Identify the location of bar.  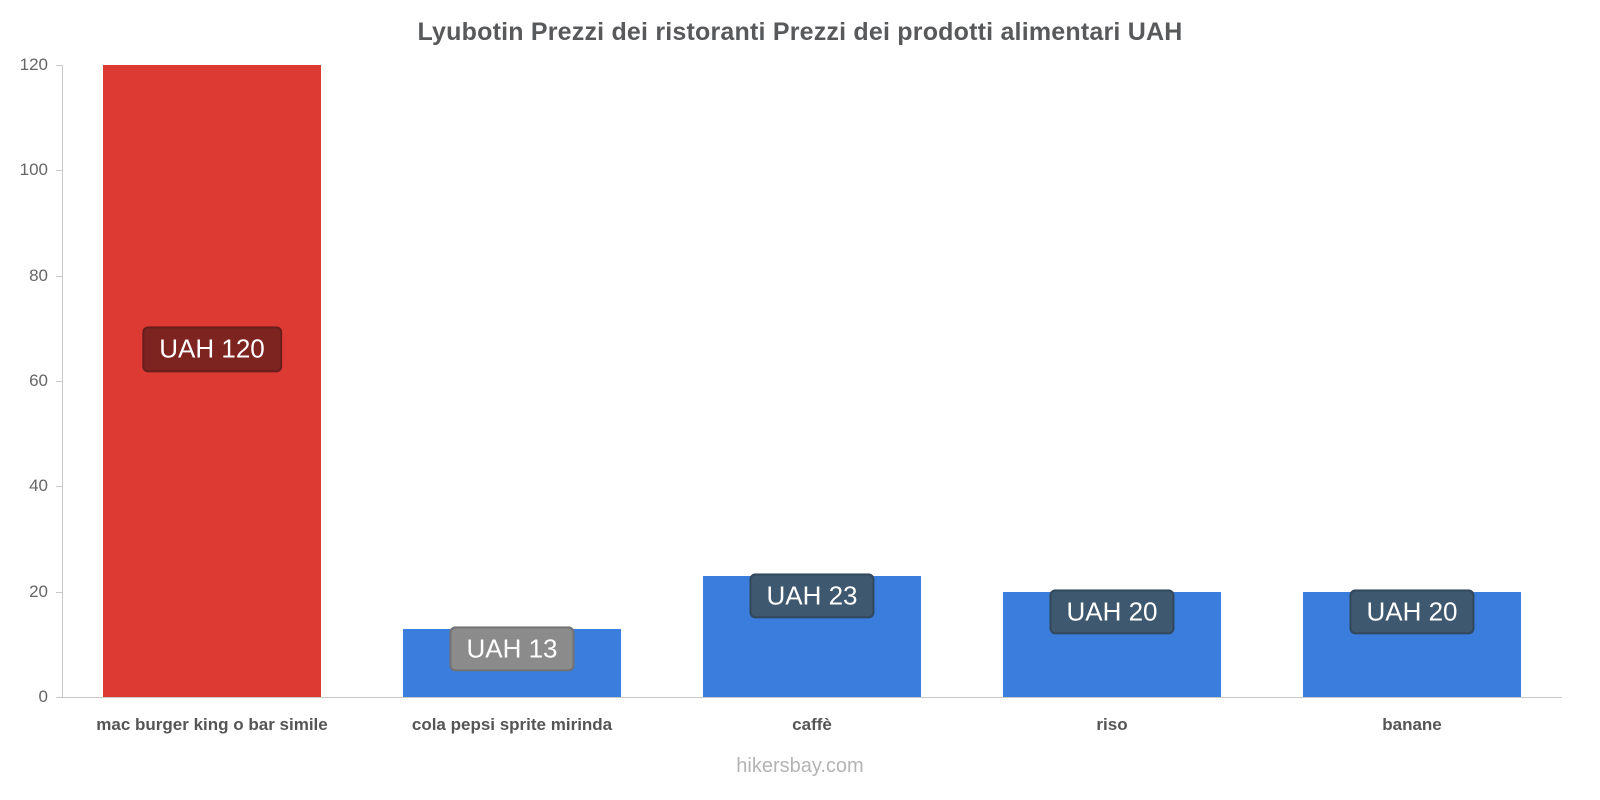
(212, 381).